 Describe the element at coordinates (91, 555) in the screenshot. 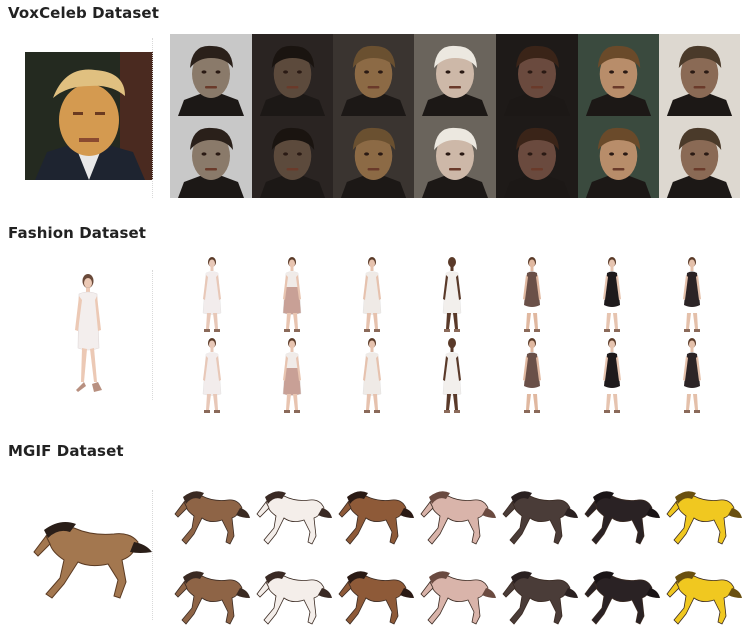

I see `source-horse-image` at that location.